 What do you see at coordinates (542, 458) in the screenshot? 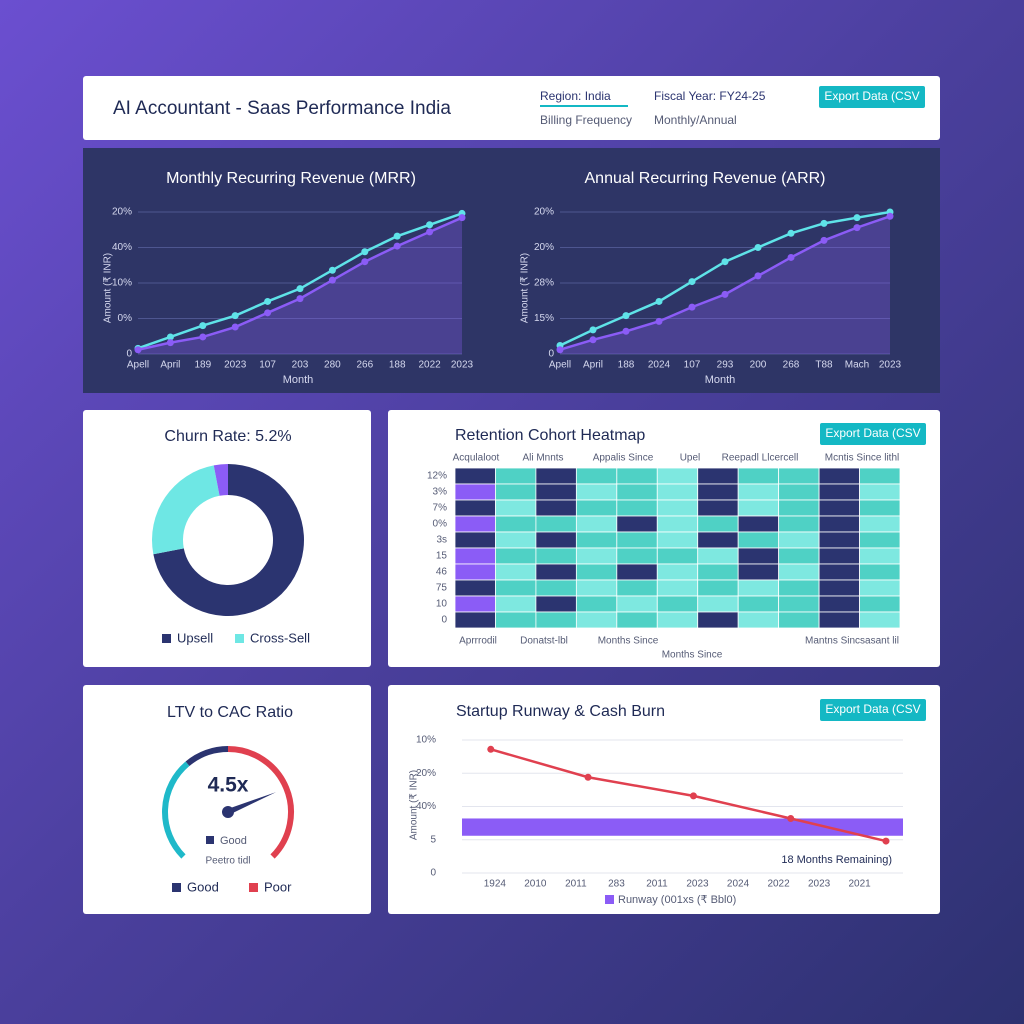
I see `column-label: Ali Mnnts` at bounding box center [542, 458].